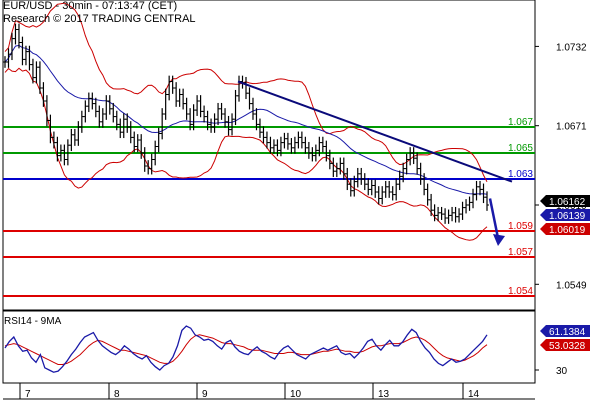  Describe the element at coordinates (571, 127) in the screenshot. I see `y-tick-label: 1.0671` at that location.